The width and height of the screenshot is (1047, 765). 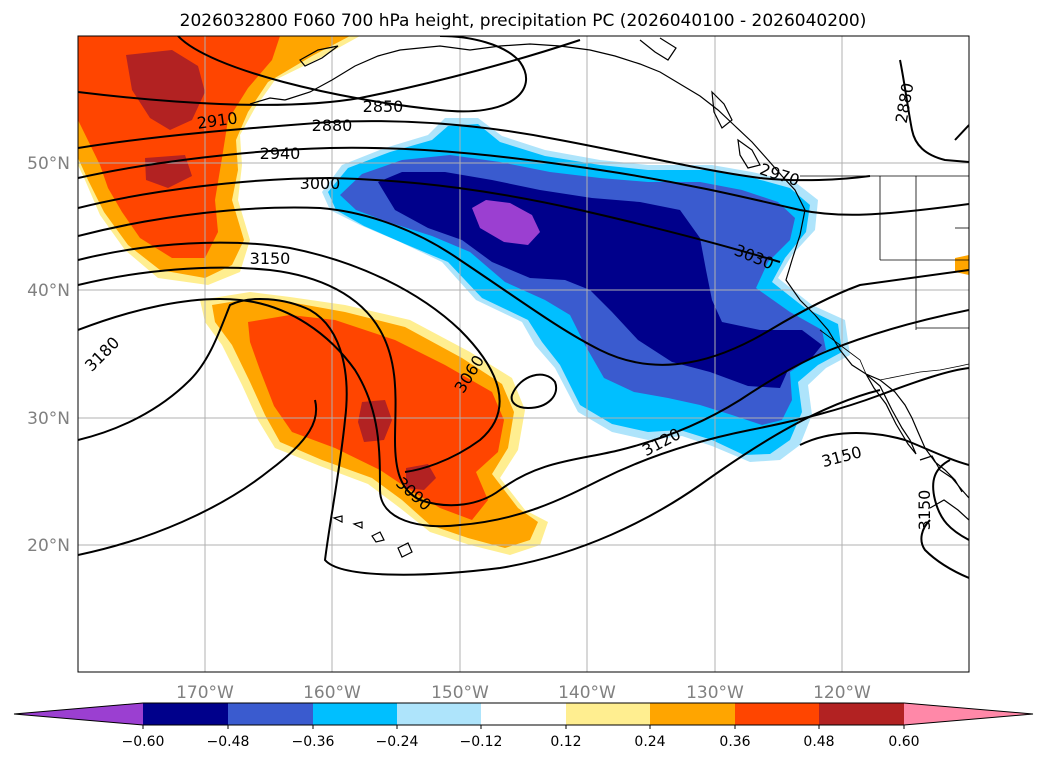 What do you see at coordinates (143, 742) in the screenshot?
I see `colorbar-tick-label: −0.60` at bounding box center [143, 742].